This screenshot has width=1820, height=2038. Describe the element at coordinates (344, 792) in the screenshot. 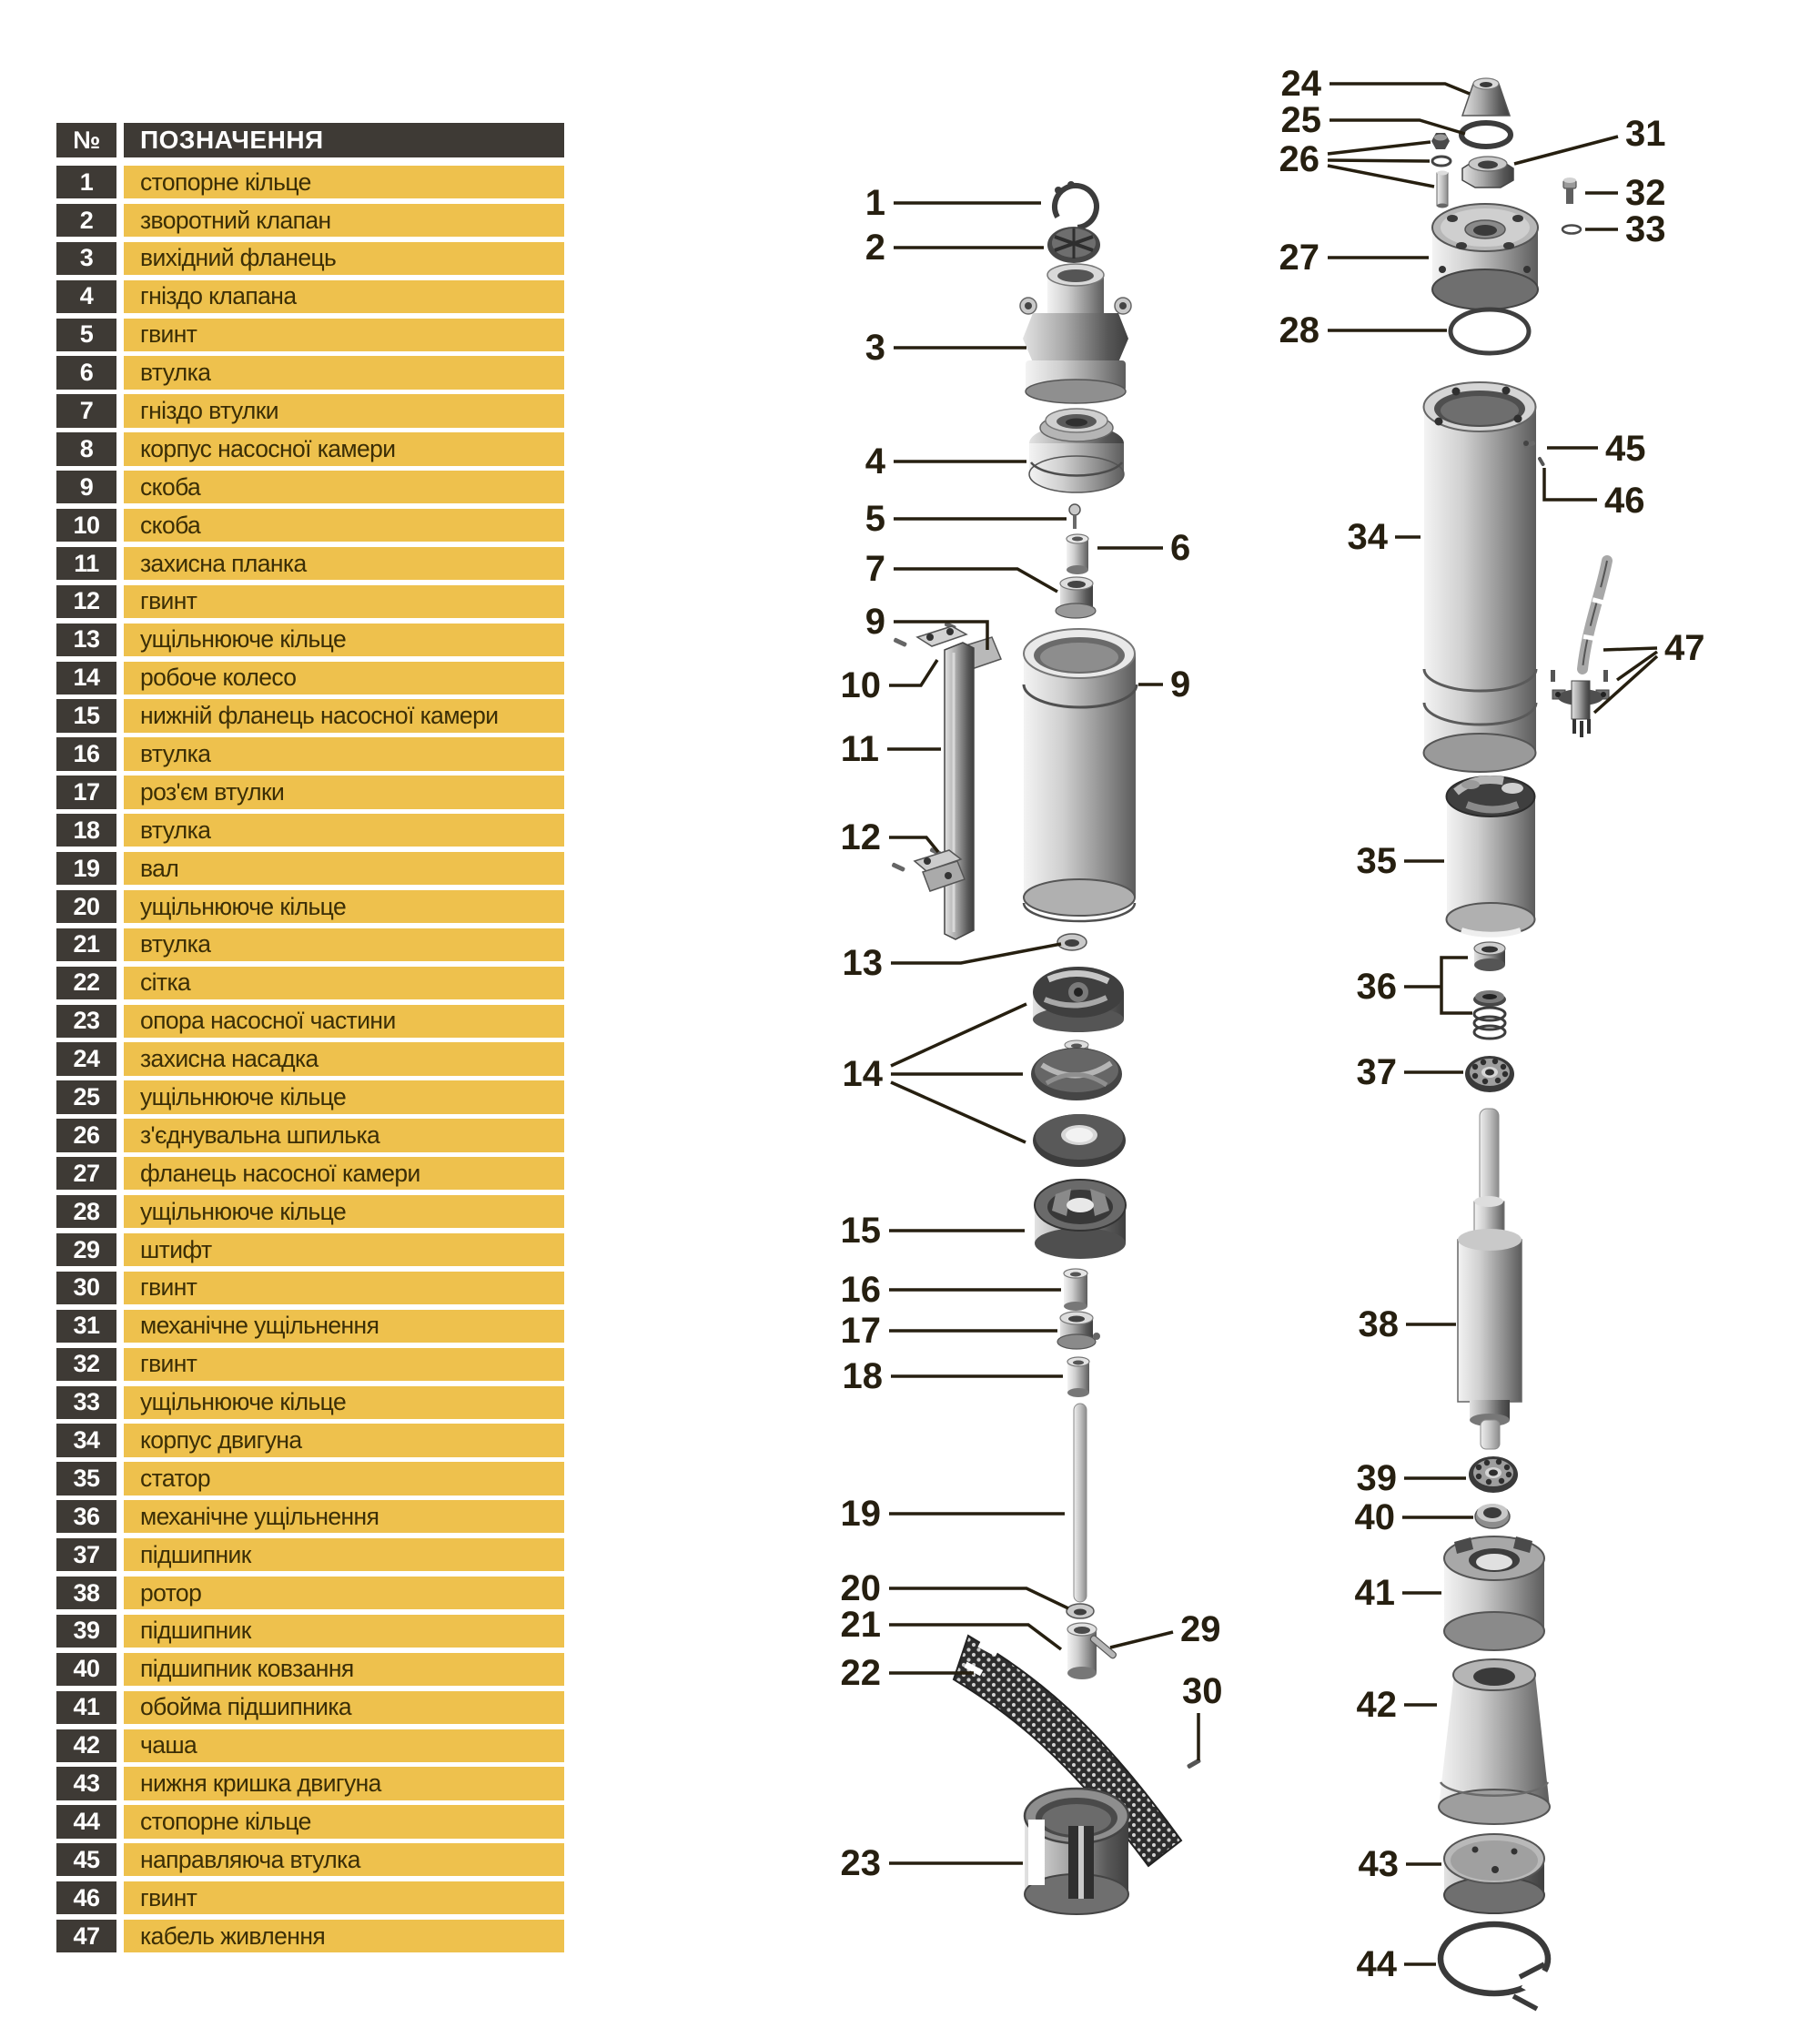

I see `row-name: роз'єм втулки` at that location.